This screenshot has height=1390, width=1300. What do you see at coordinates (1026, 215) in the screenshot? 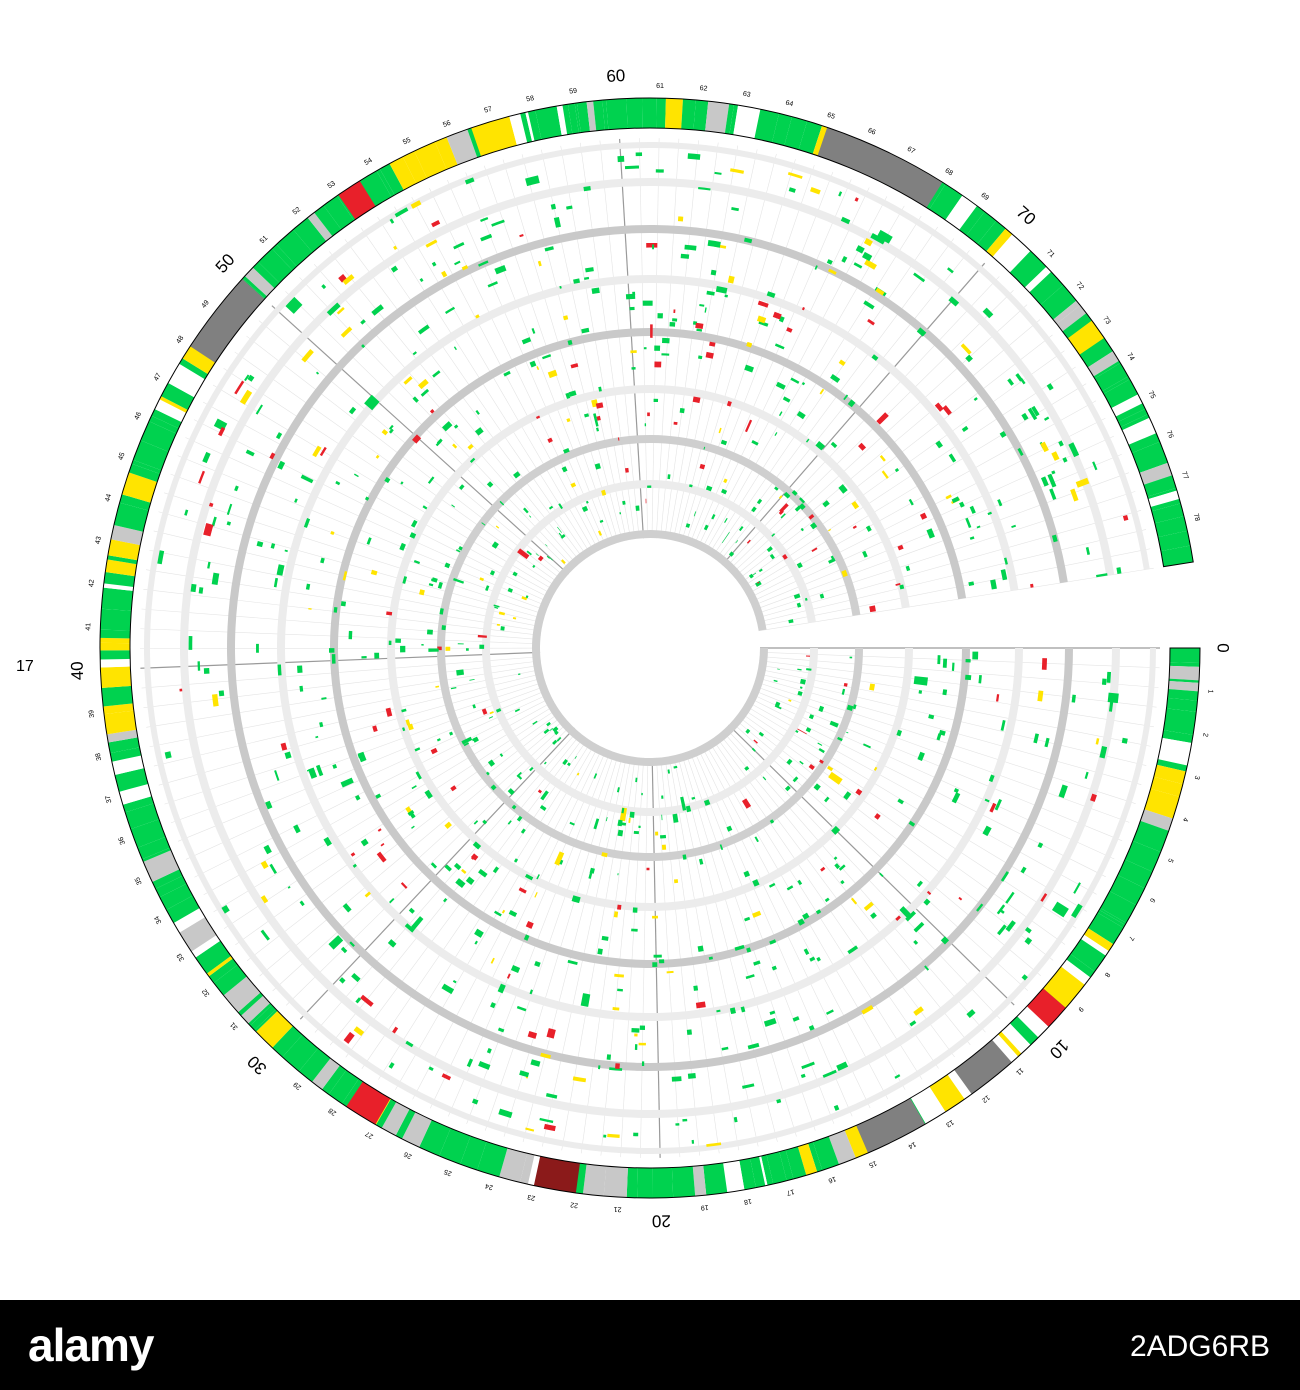
I see `major-tick-label: 70` at bounding box center [1026, 215].